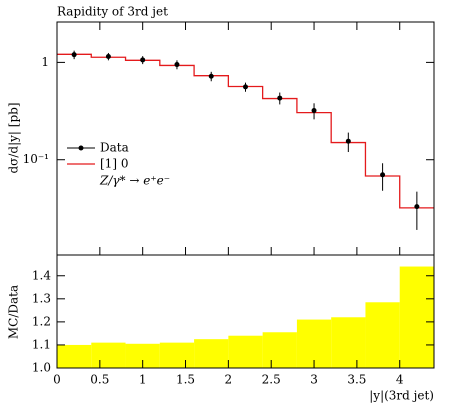  Describe the element at coordinates (14, 312) in the screenshot. I see `ratio-y-axis-label: MC/Data` at that location.